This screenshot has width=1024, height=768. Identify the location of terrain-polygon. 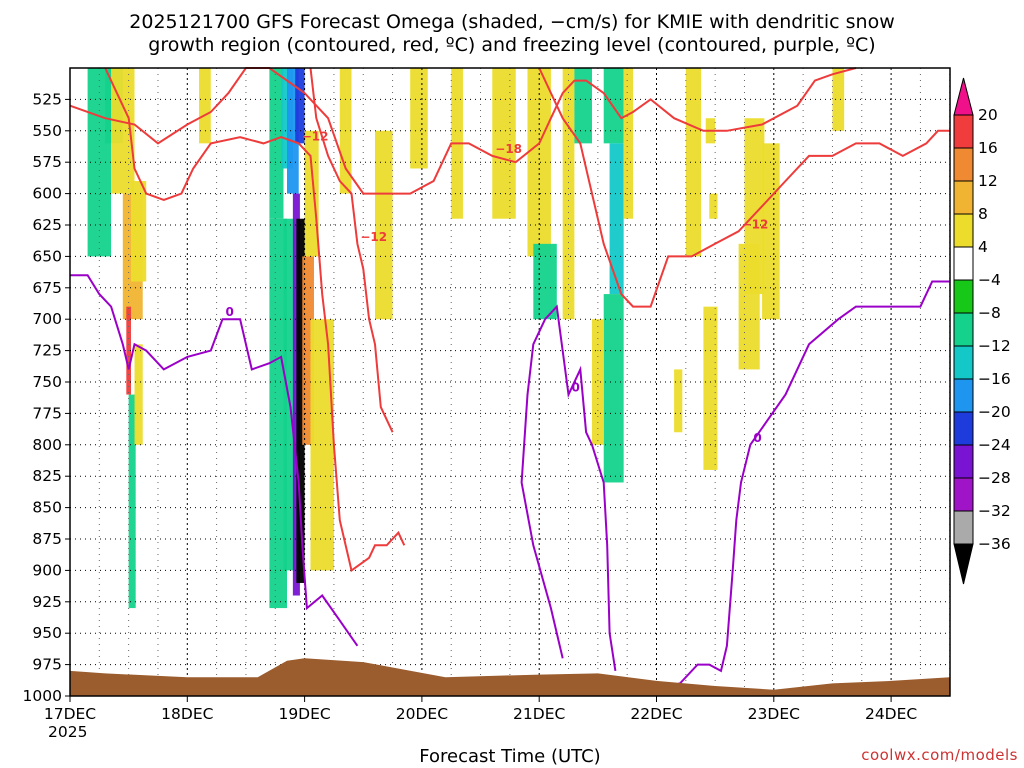
(510, 677).